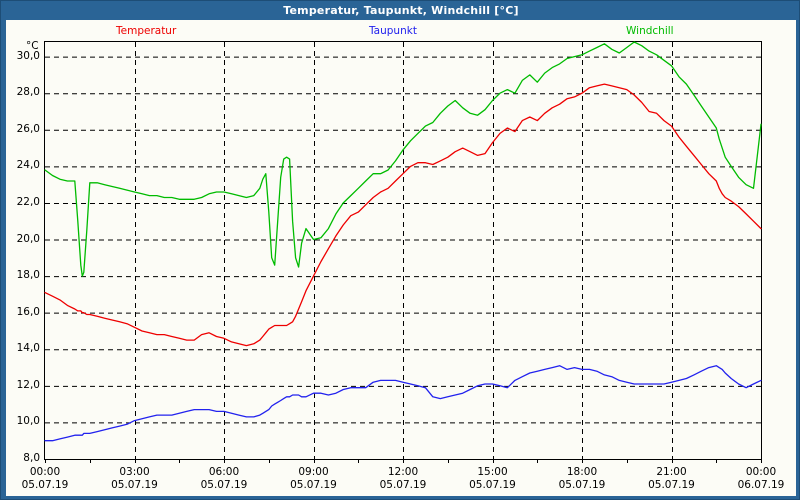  I want to click on y-axis-tick-label: 24,0, so click(28, 165).